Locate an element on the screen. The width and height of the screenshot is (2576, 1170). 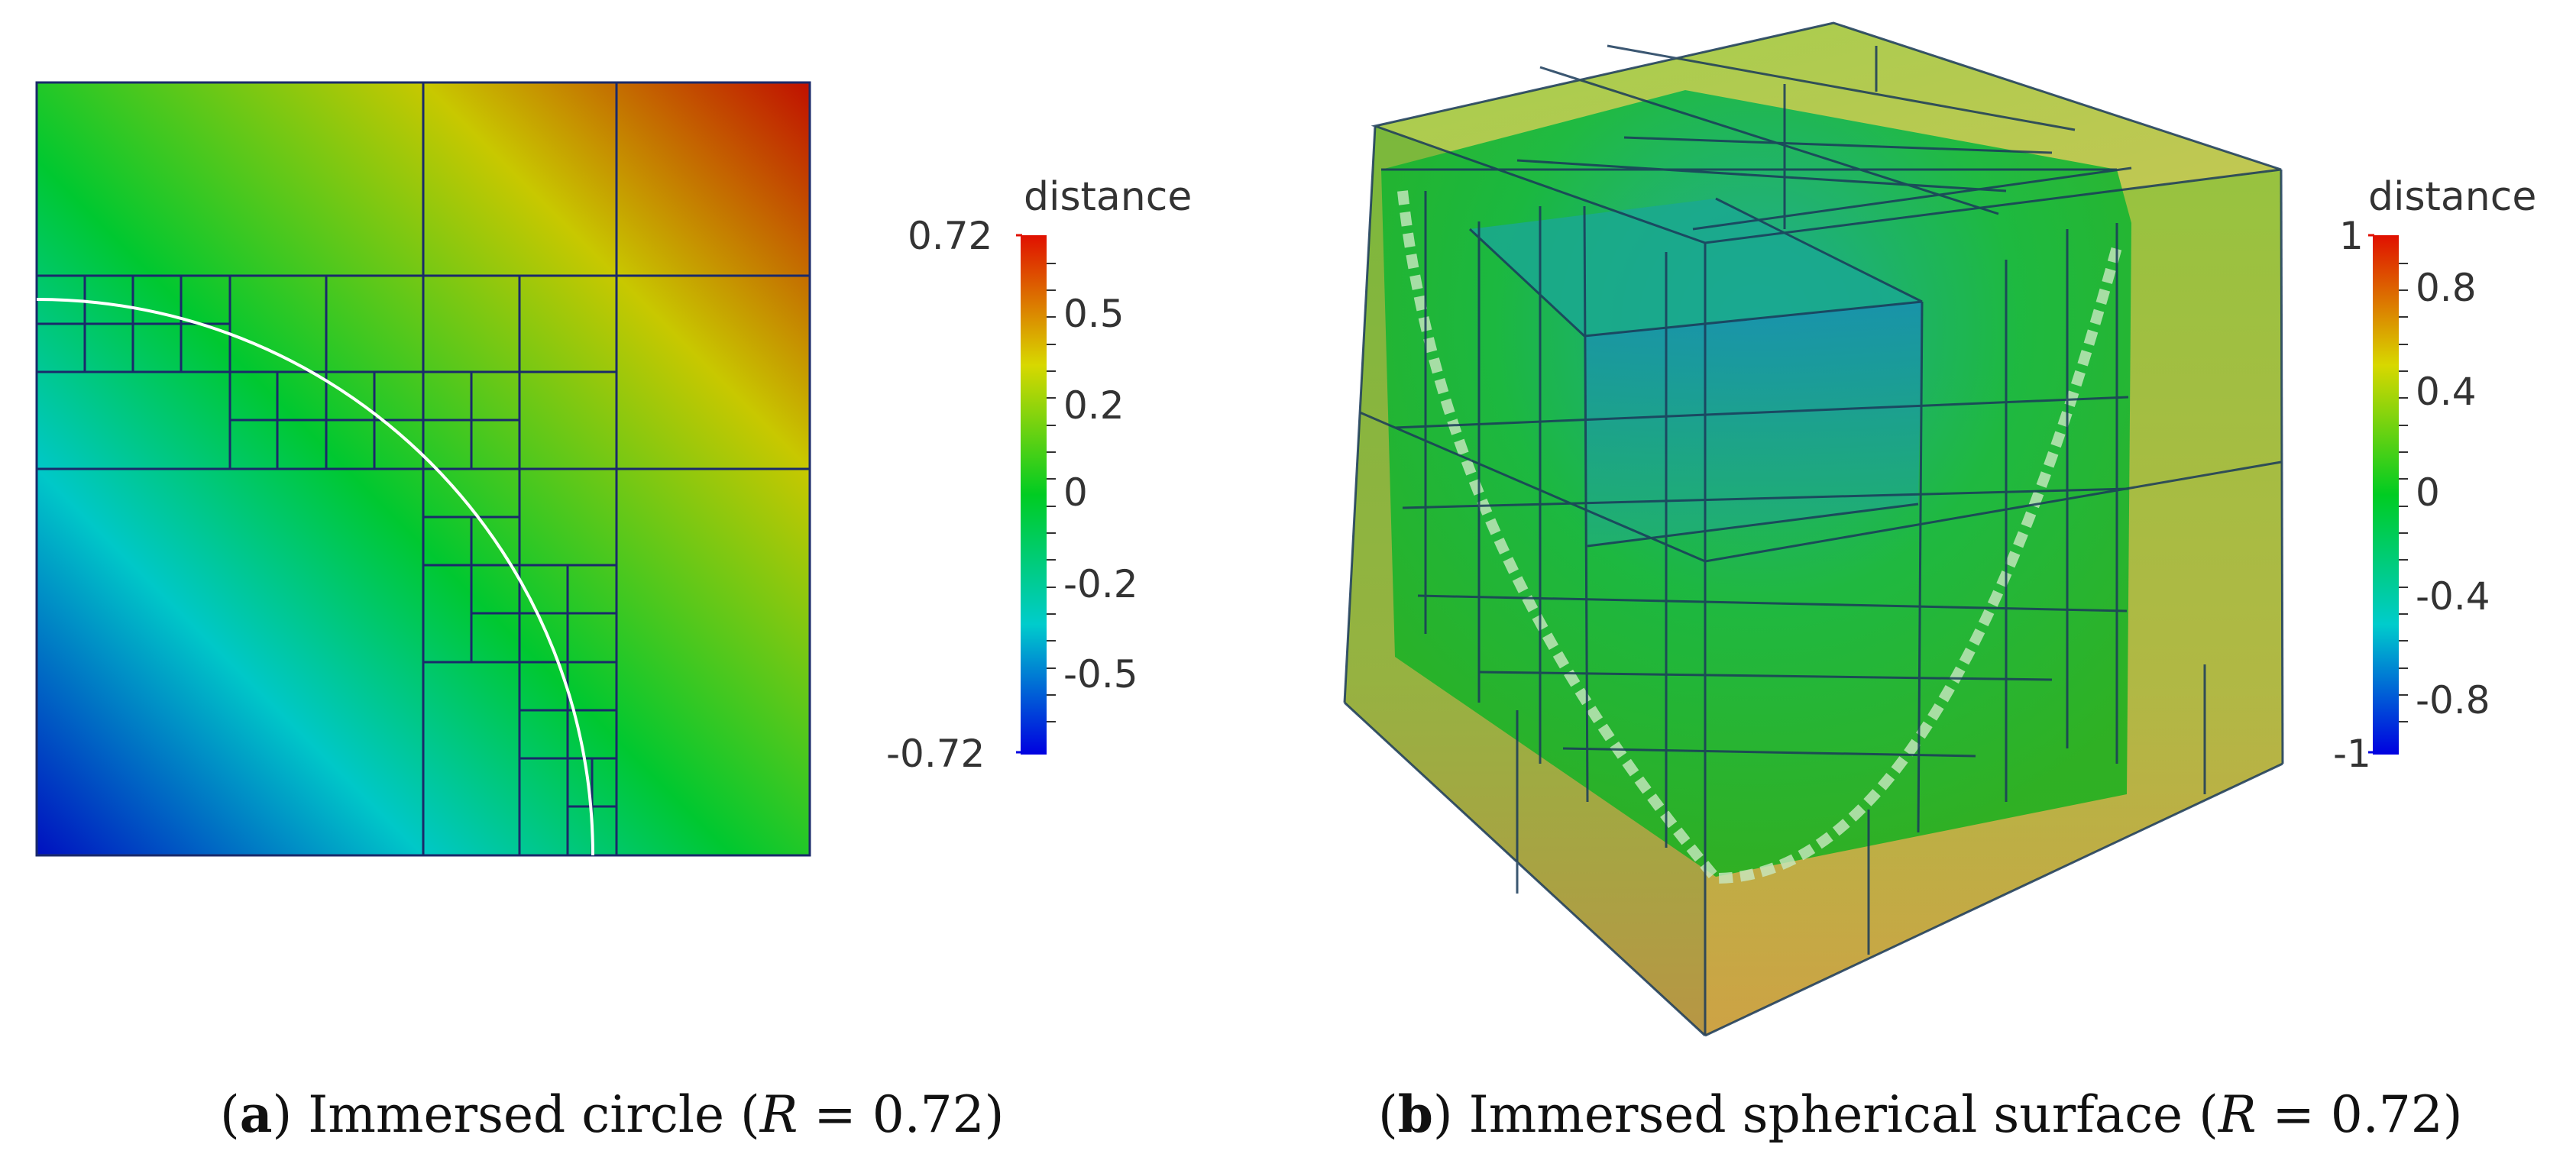
caption-a: (a) Immersed circle (R = 0.72) is located at coordinates (612, 1114).